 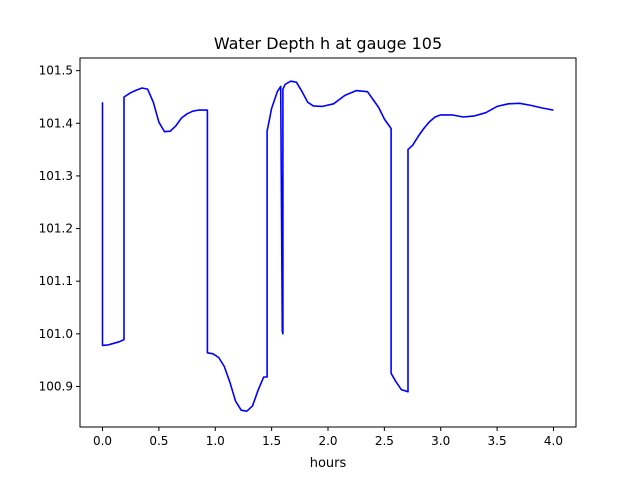 What do you see at coordinates (56, 71) in the screenshot?
I see `y-tick-label: 101.5` at bounding box center [56, 71].